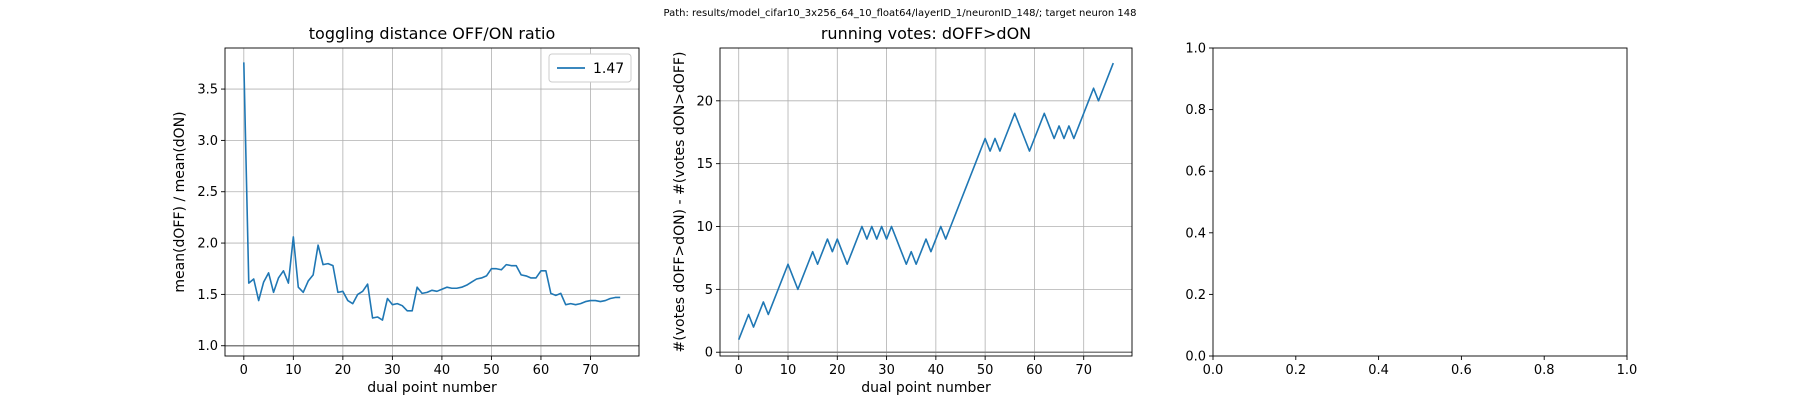  What do you see at coordinates (432, 33) in the screenshot?
I see `chart-title: toggling distance OFF/ON ratio` at bounding box center [432, 33].